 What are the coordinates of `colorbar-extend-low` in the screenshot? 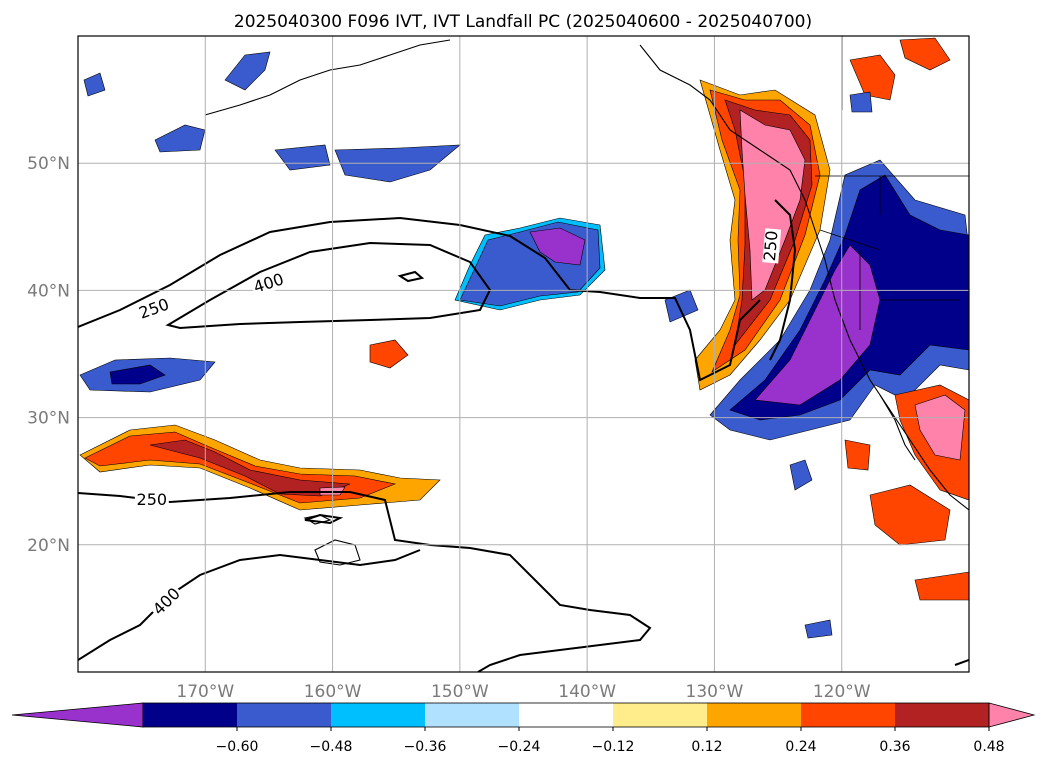 It's located at (77, 715).